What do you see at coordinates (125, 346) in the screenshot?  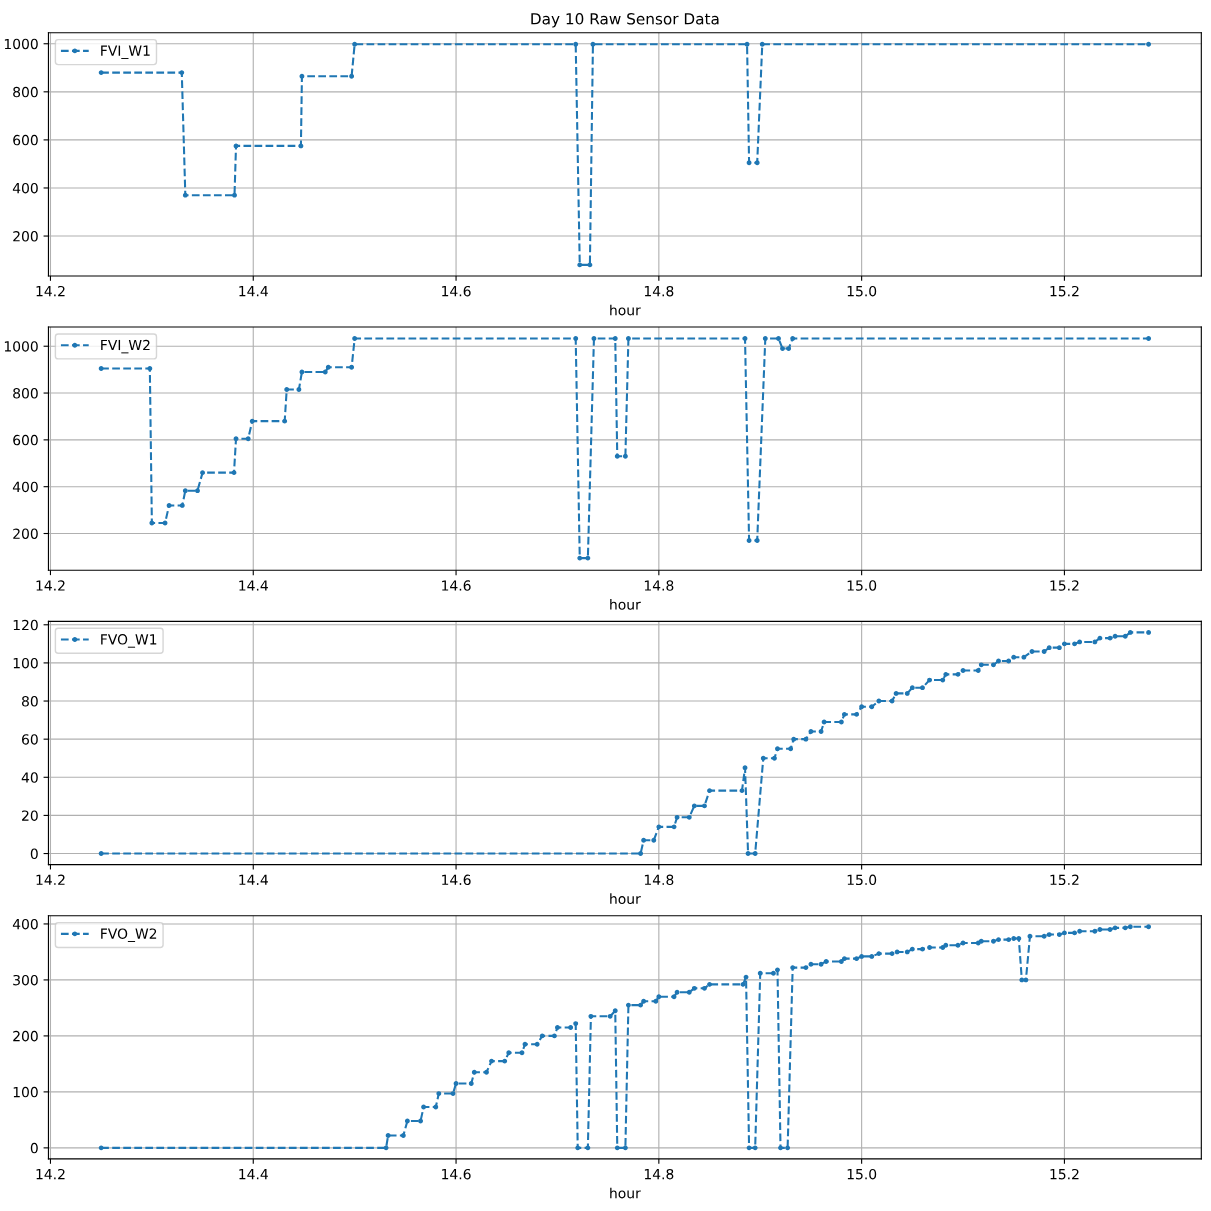 I see `legend-label: FVI_W2` at bounding box center [125, 346].